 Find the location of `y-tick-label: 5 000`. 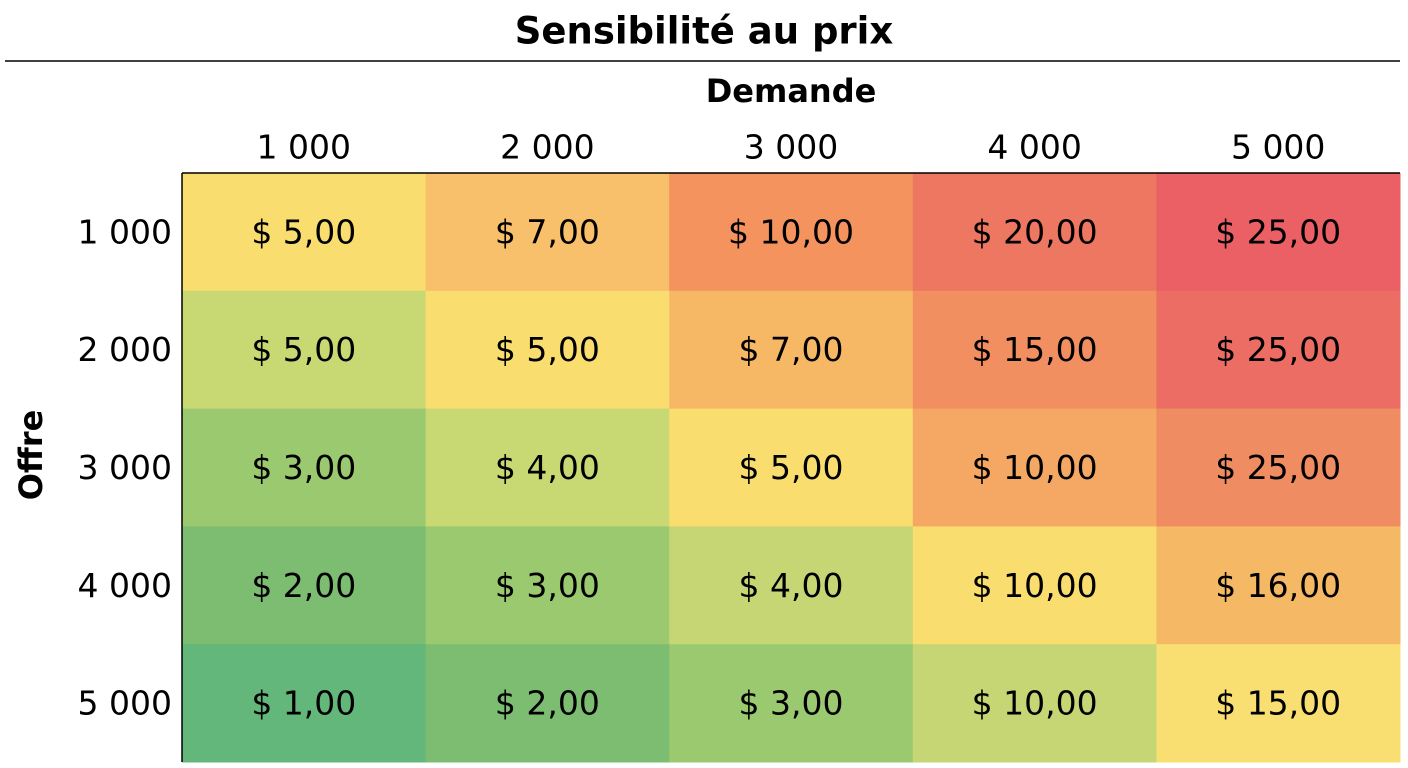

y-tick-label: 5 000 is located at coordinates (125, 703).